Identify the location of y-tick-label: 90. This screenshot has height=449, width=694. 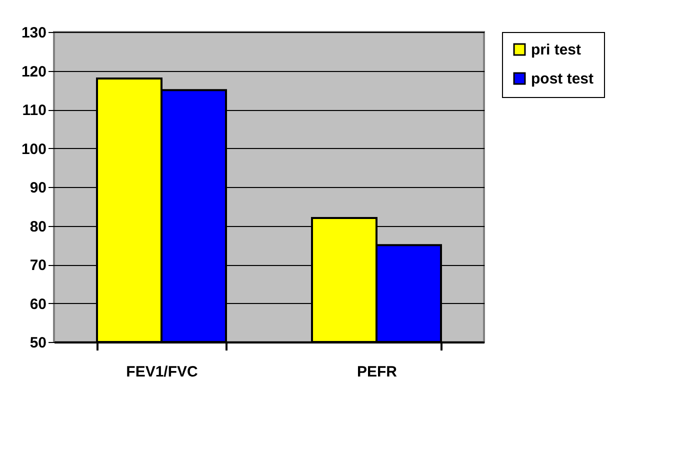
(38, 188).